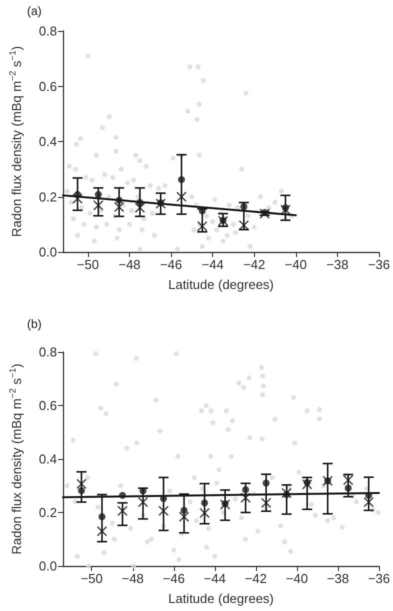 Image resolution: width=393 pixels, height=611 pixels. What do you see at coordinates (34, 11) in the screenshot?
I see `chart-title: (a)` at bounding box center [34, 11].